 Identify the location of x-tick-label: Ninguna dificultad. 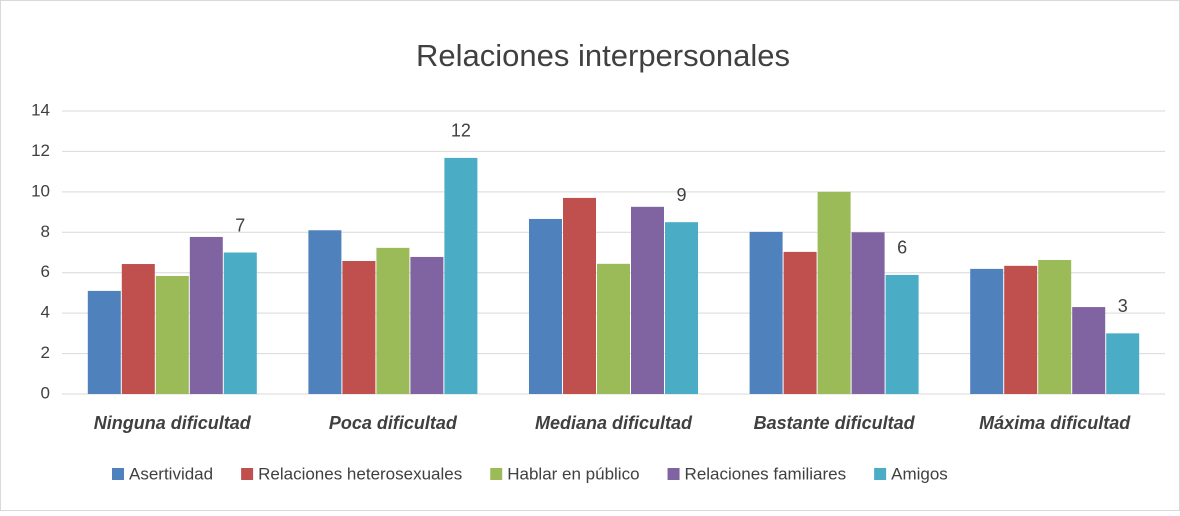
(173, 423).